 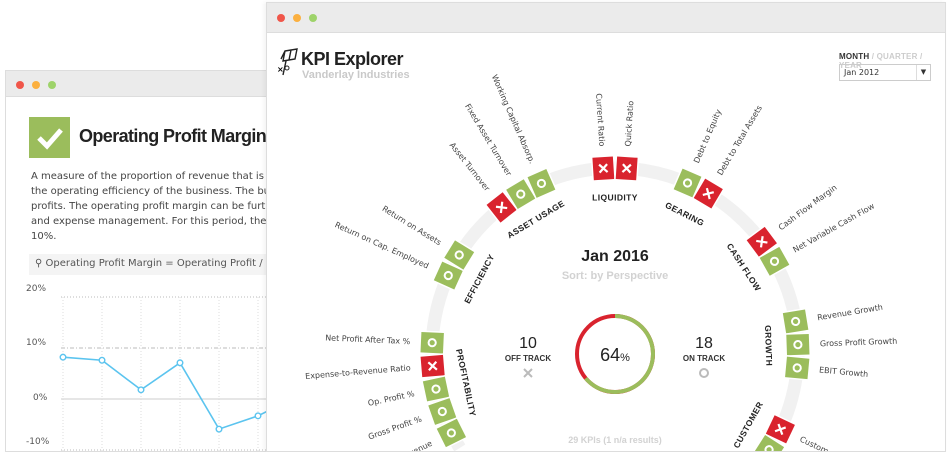 I want to click on kpi-label: EBIT Growth, so click(x=844, y=372).